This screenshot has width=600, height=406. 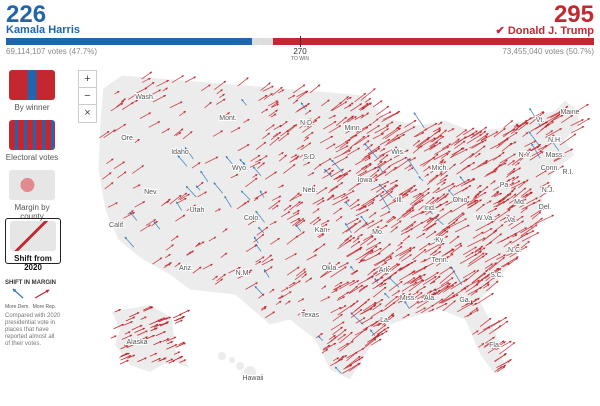 I want to click on state-label: Ohio, so click(x=460, y=200).